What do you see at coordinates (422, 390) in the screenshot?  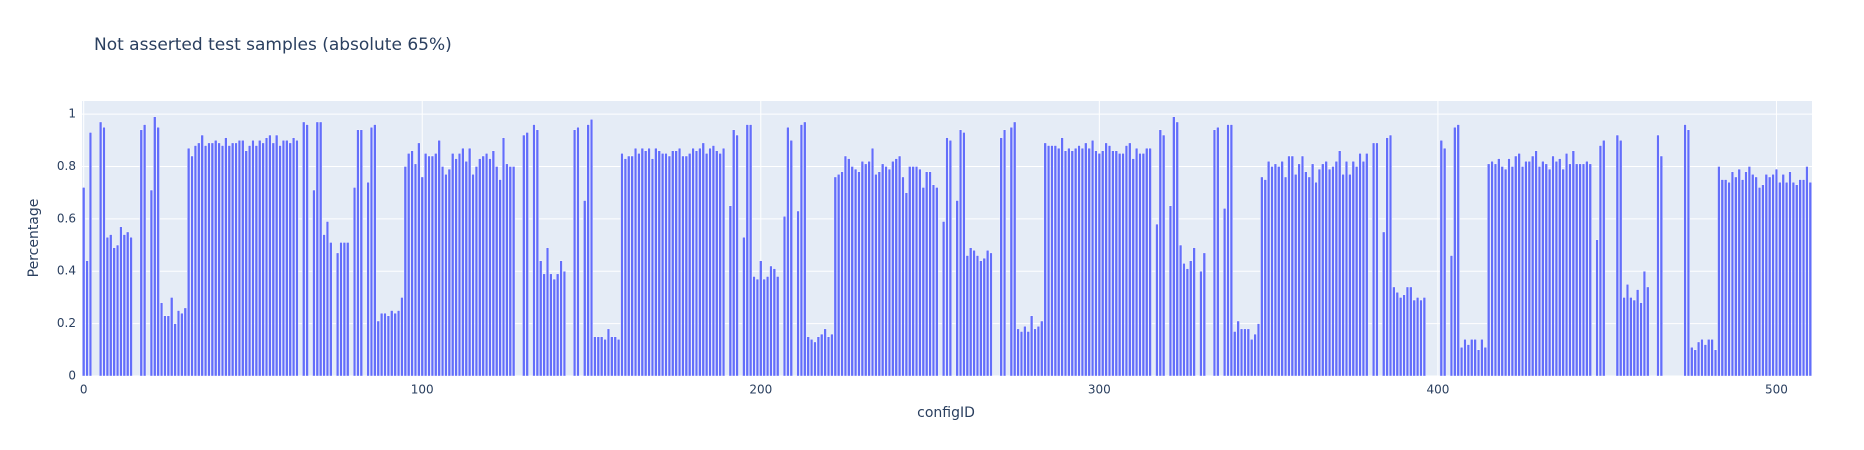 I see `x-tick-label: 100` at bounding box center [422, 390].